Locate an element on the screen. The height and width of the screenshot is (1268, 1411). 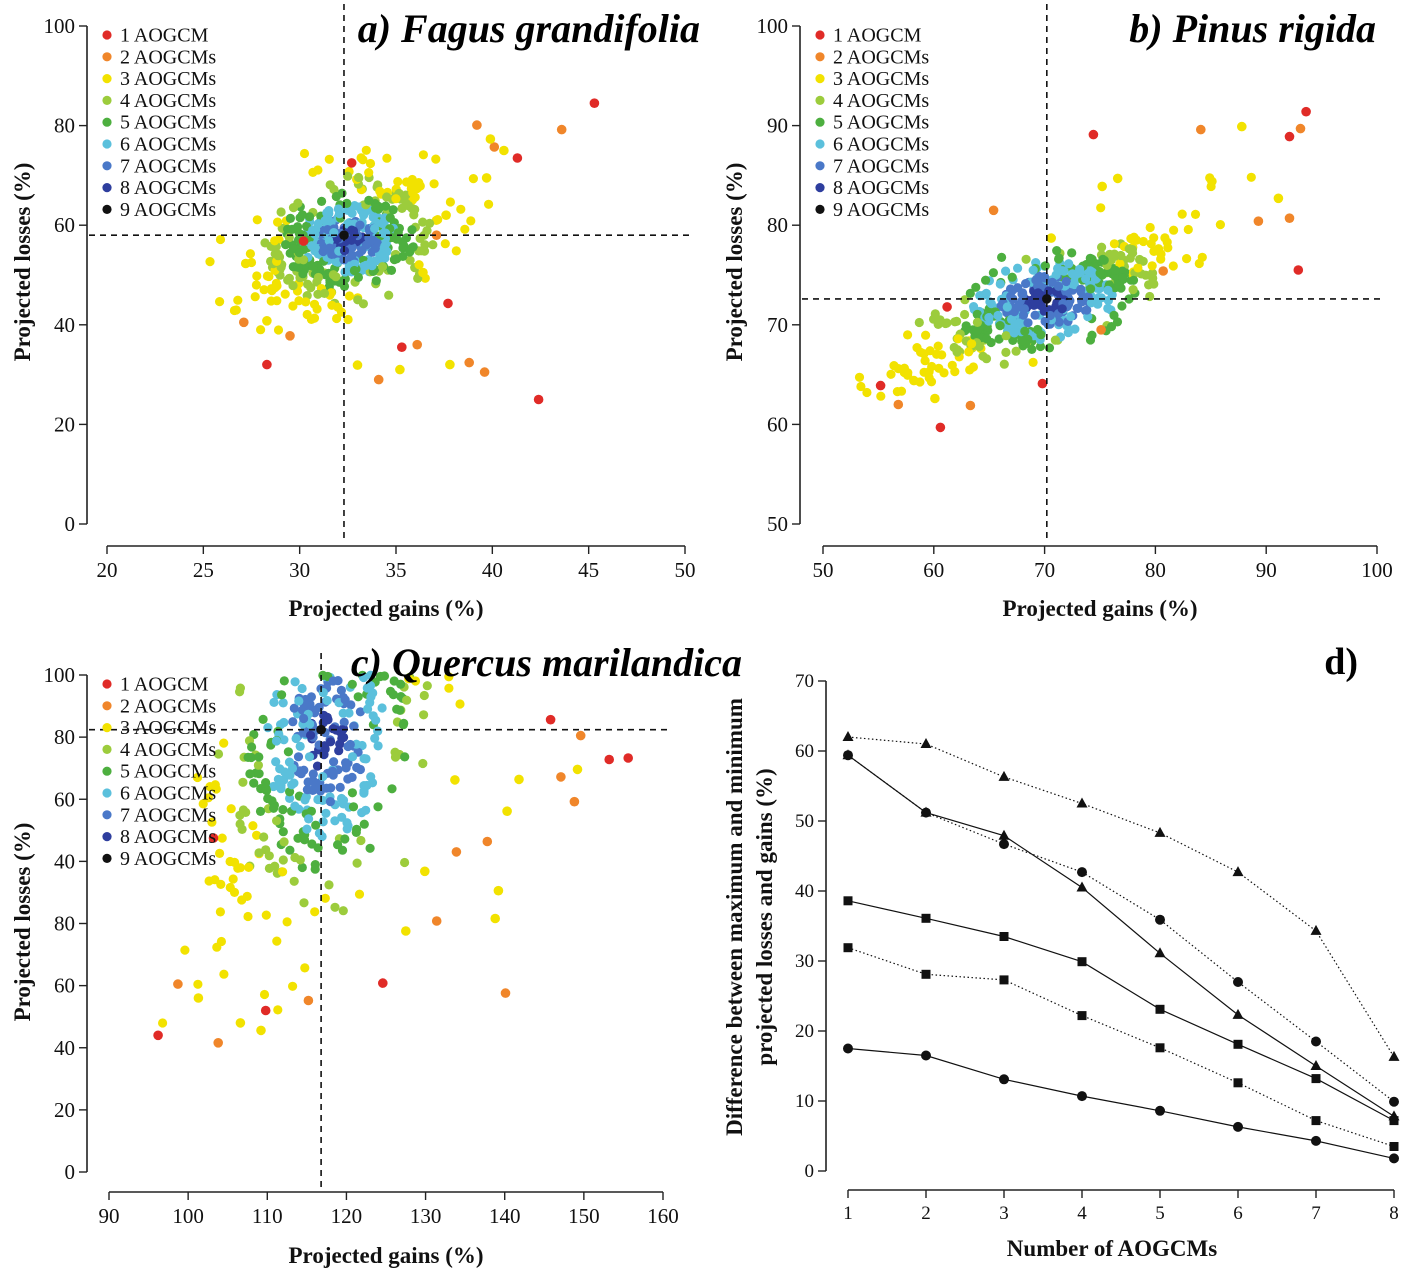
x-tick-label: 25 is located at coordinates (203, 570).